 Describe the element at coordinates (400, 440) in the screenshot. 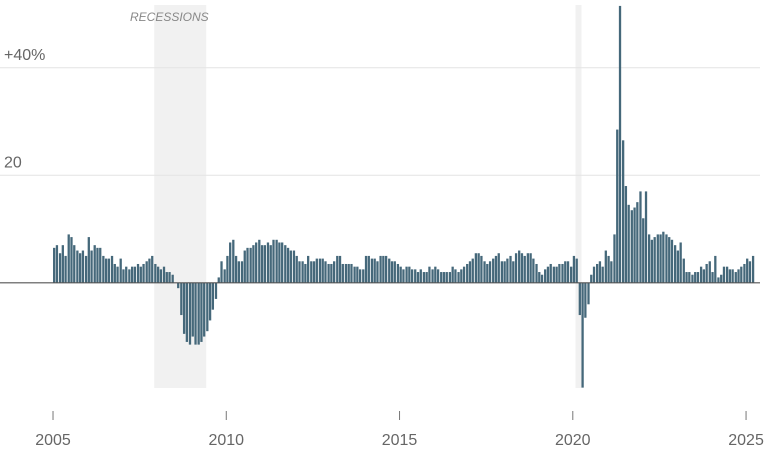

I see `x-tick-label: 2015` at that location.